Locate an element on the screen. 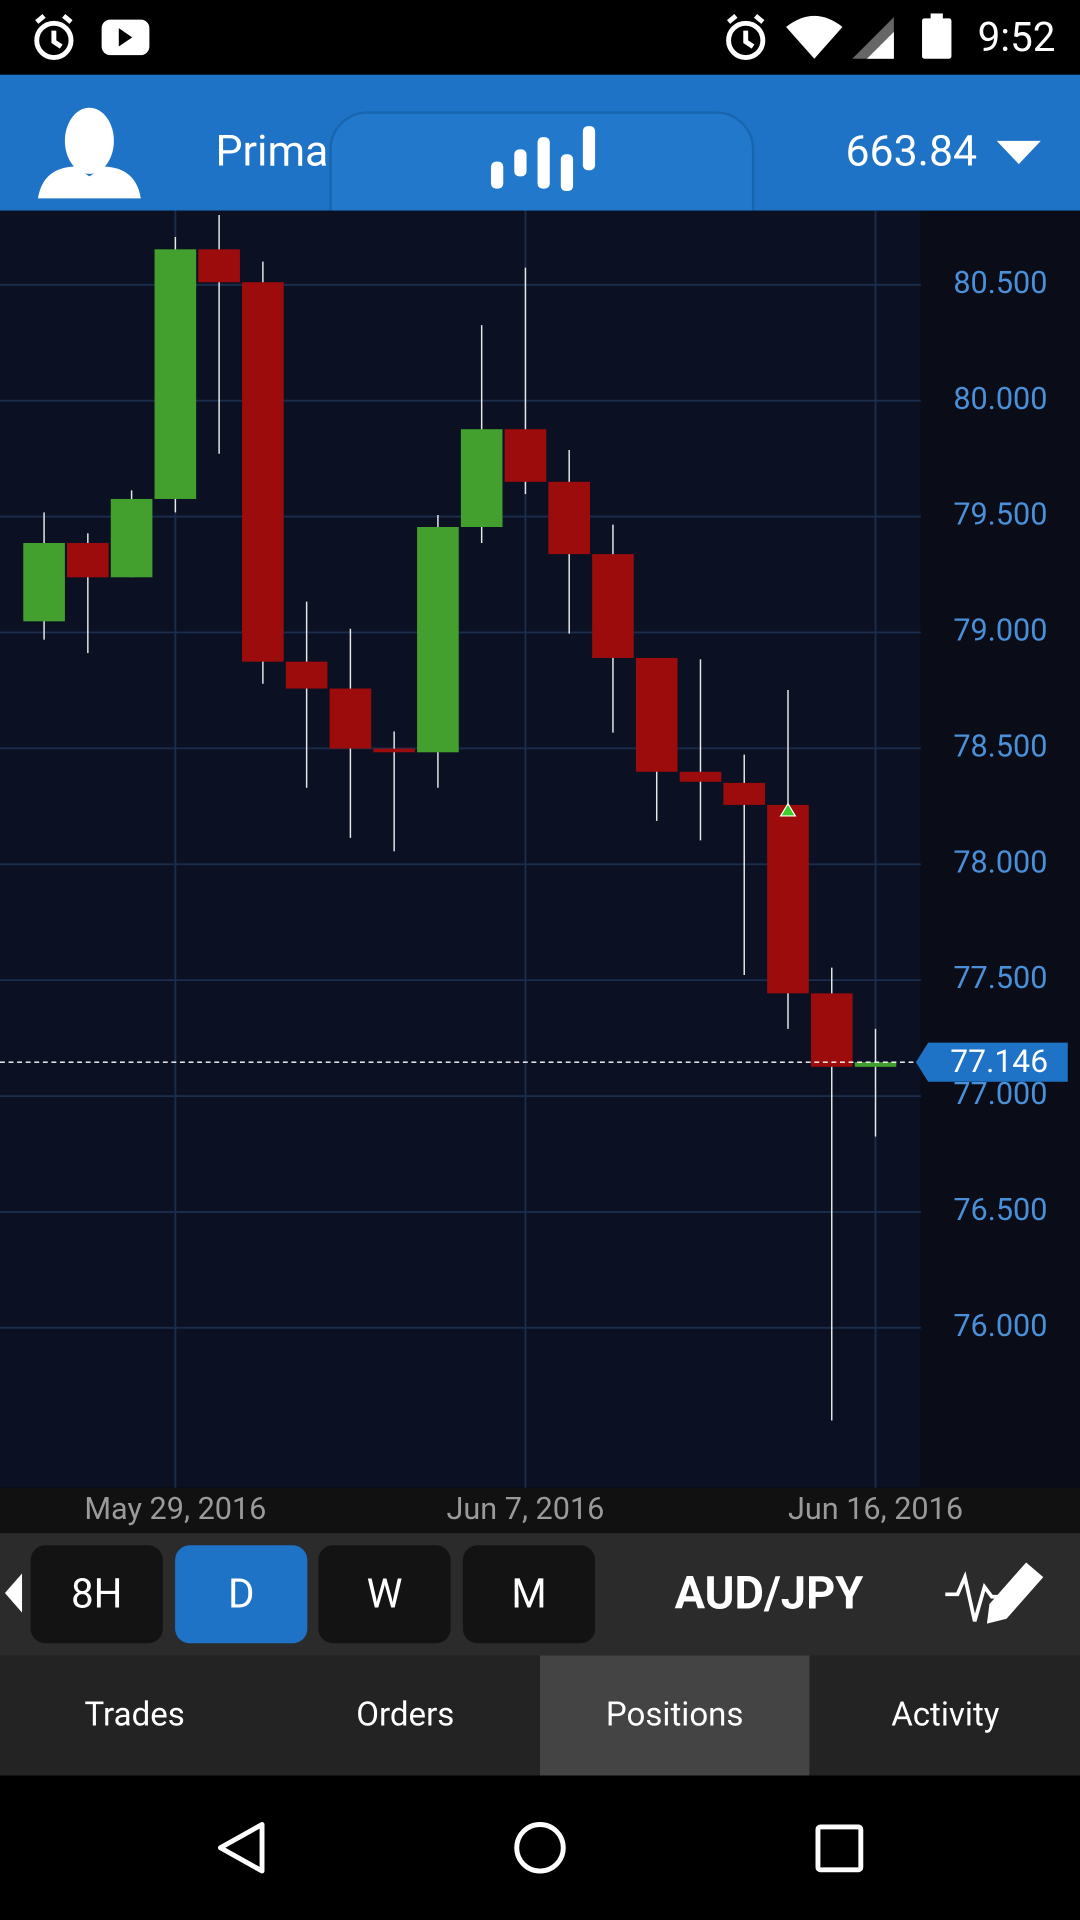 This screenshot has height=1920, width=1080. x-tick-label: May 29, 2016 is located at coordinates (175, 1509).